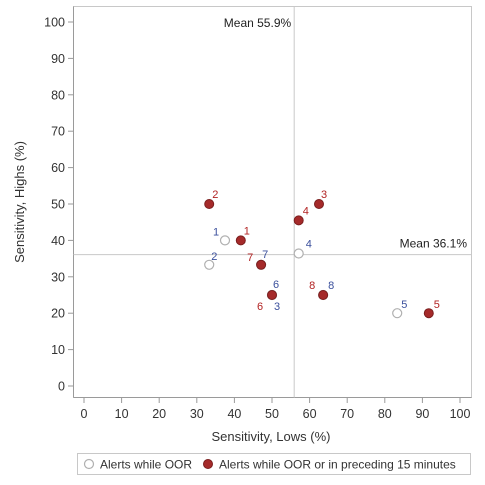 This screenshot has height=485, width=485. Describe the element at coordinates (460, 414) in the screenshot. I see `x-tick-label: 100` at that location.